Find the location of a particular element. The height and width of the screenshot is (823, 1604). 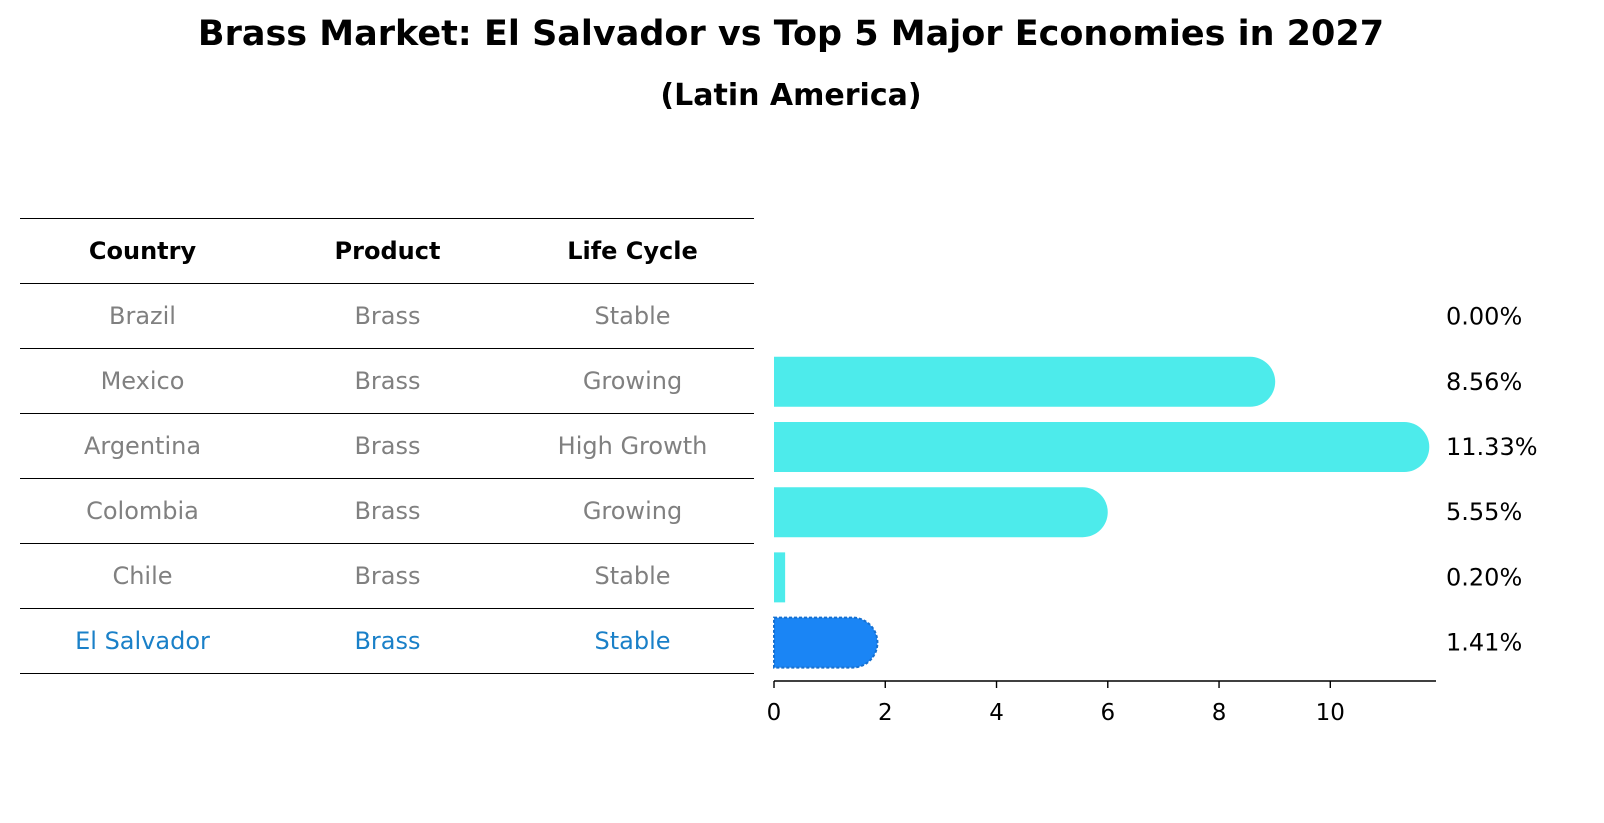

x-tick-label-8: 8 is located at coordinates (1219, 713).